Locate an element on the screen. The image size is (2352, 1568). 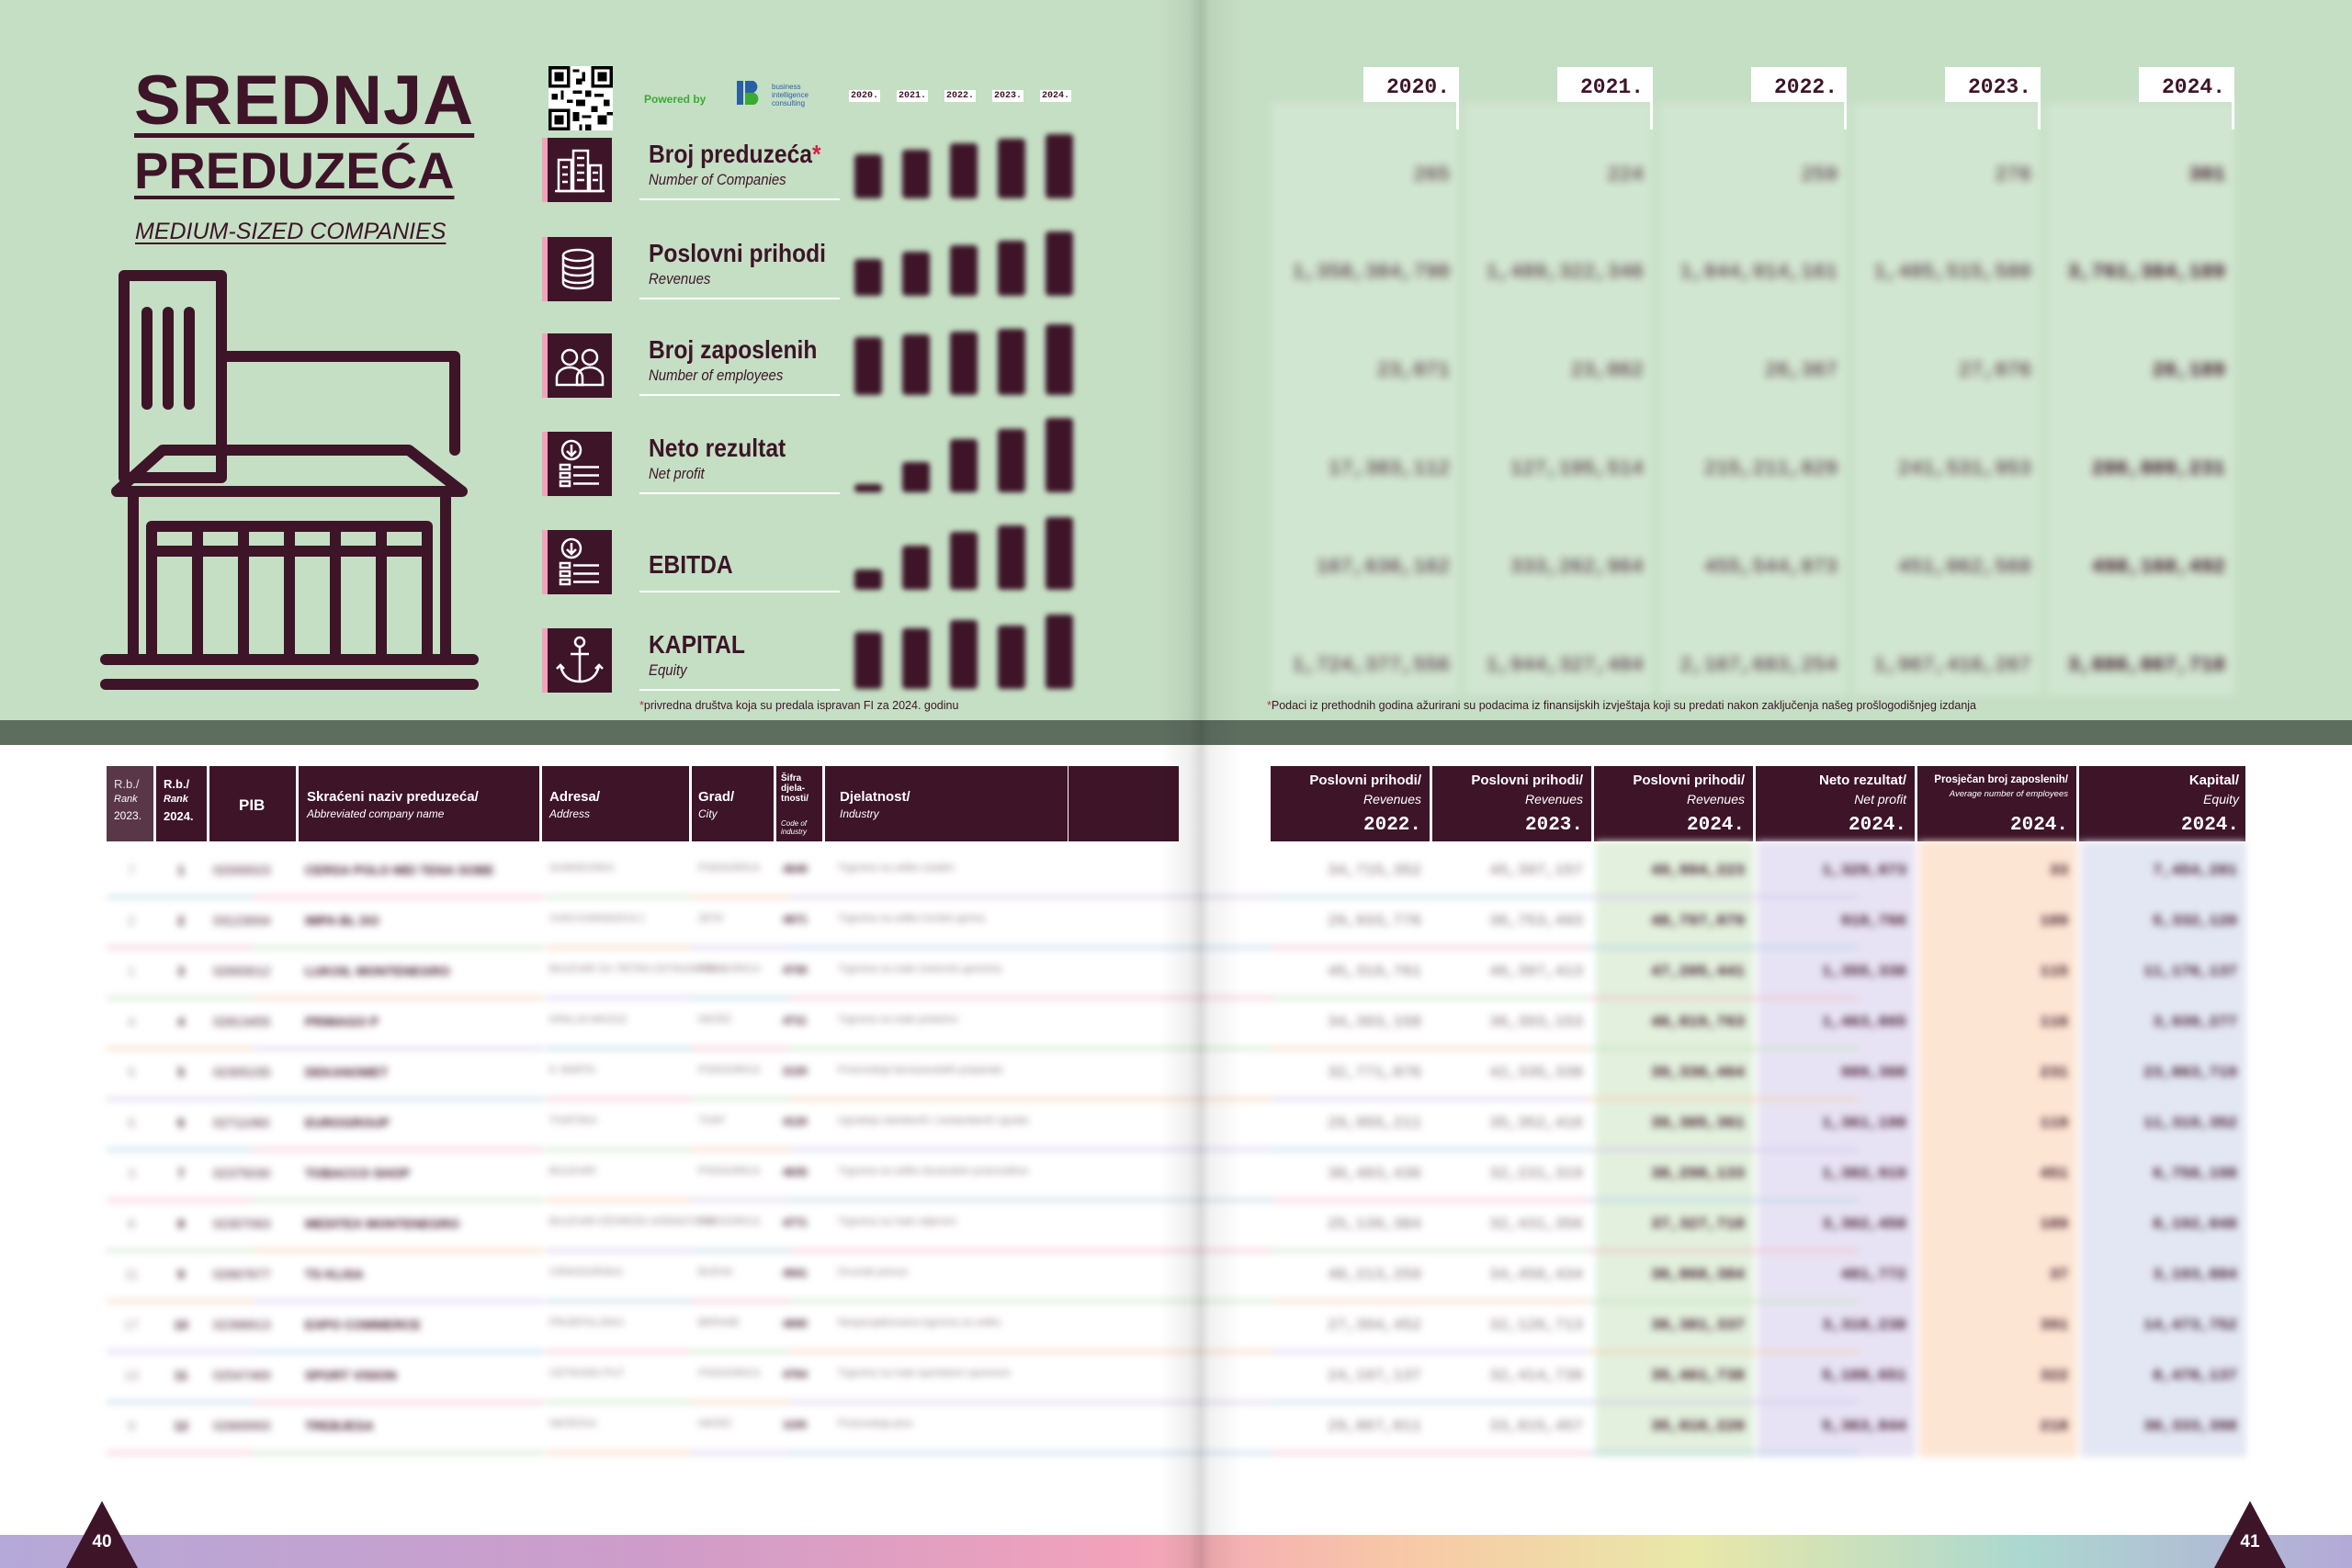
value-cell: 37,327,718 is located at coordinates (1697, 1225).